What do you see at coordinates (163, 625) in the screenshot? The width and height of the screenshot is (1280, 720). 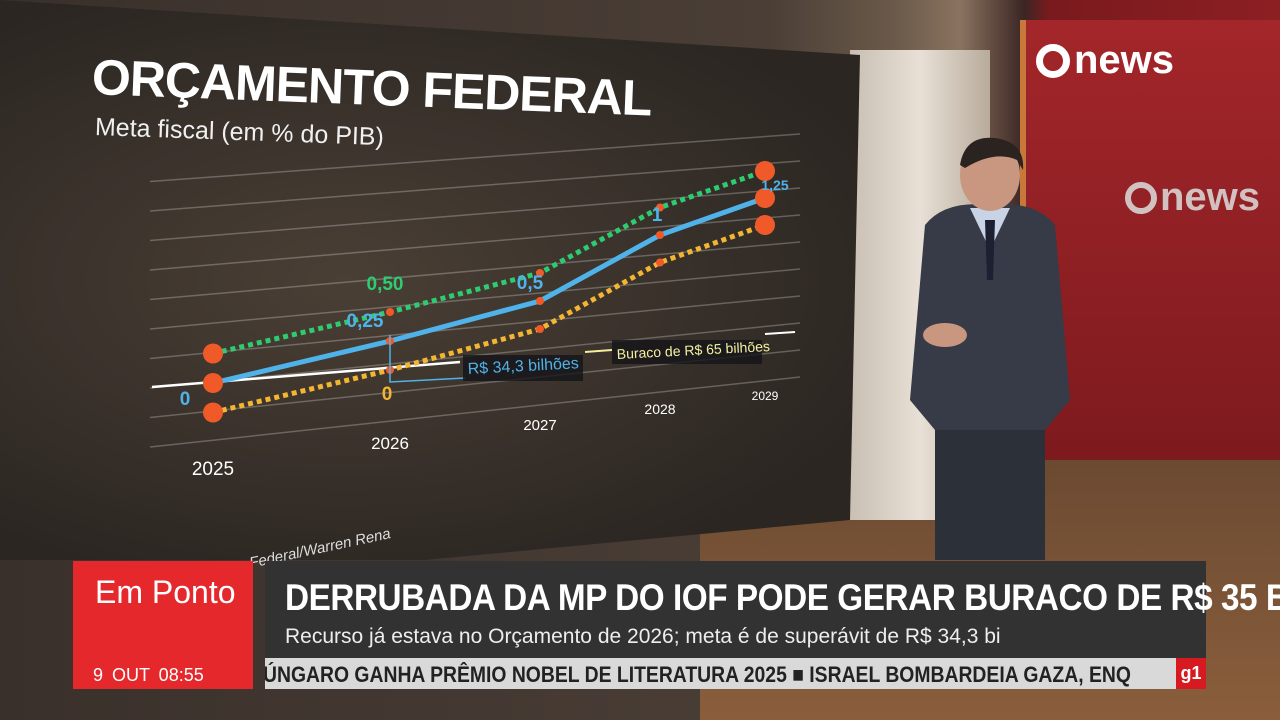 I see `program-tag: Em Ponto 9 OUT 08:55` at bounding box center [163, 625].